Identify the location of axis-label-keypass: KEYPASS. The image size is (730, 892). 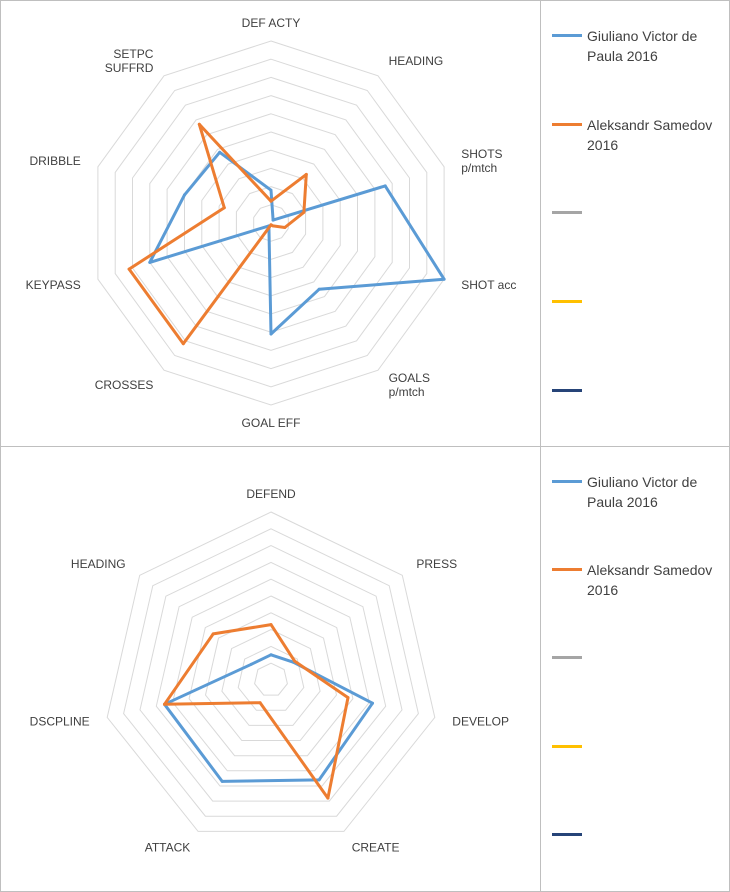
(53, 285).